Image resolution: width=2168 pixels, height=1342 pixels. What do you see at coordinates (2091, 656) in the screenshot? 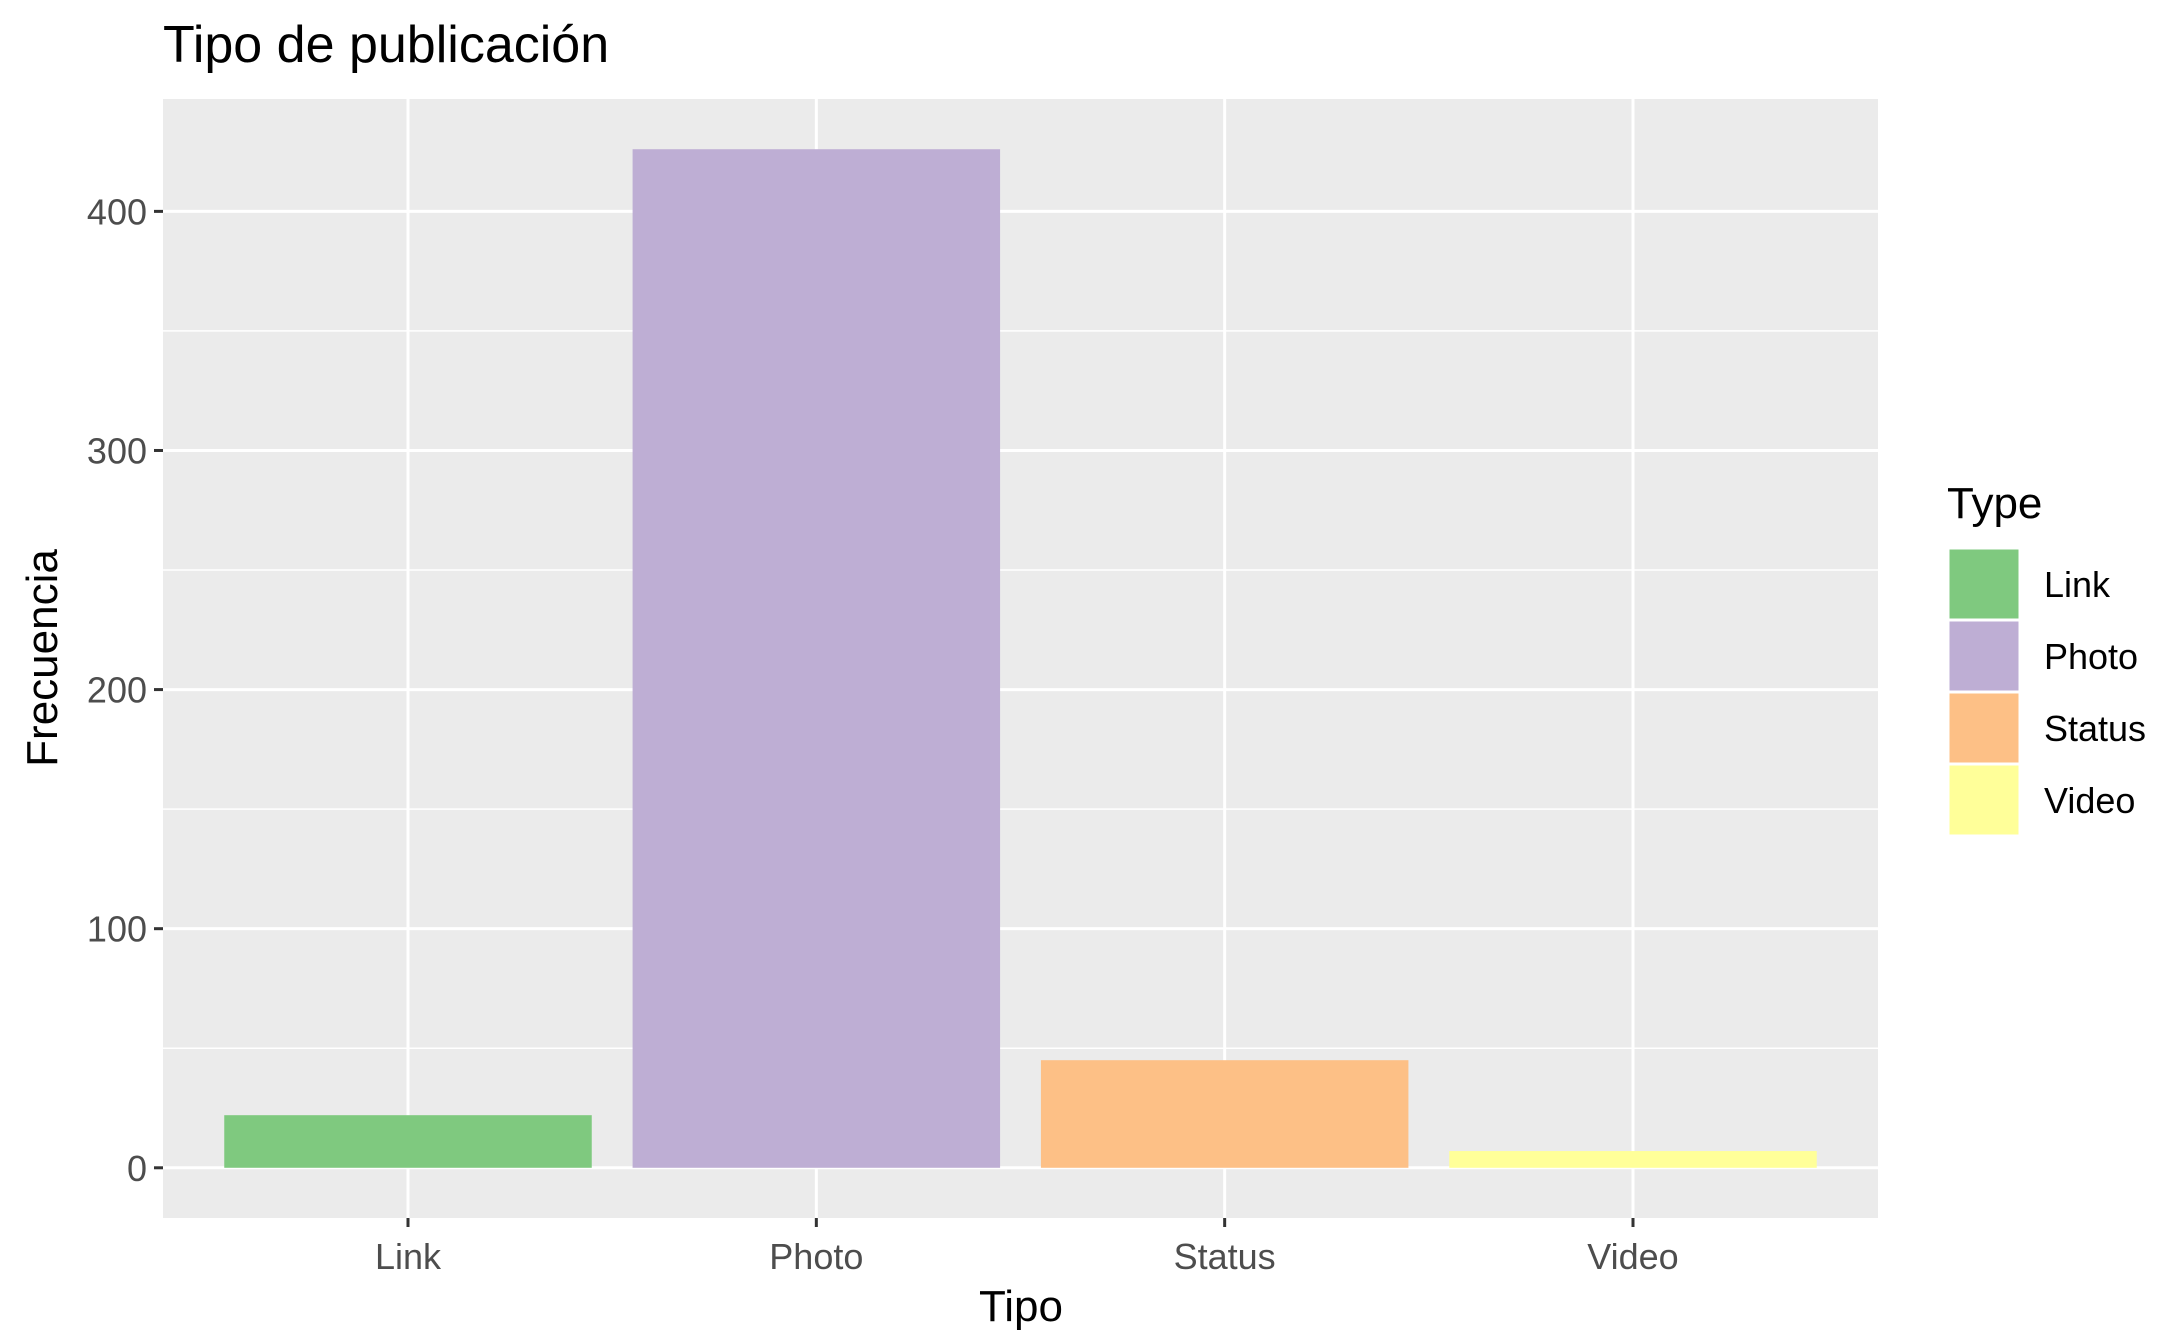
I see `legend-label: Photo` at bounding box center [2091, 656].